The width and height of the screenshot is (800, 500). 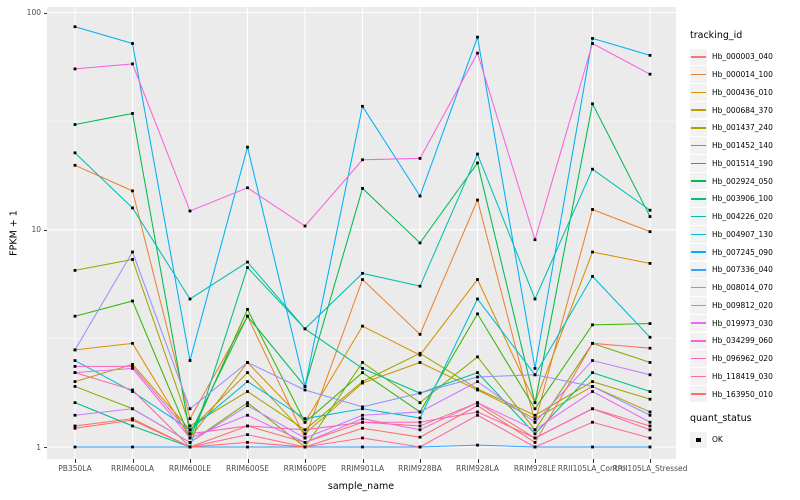 What do you see at coordinates (742, 323) in the screenshot?
I see `legend-item-label: Hb_019973_030` at bounding box center [742, 323].